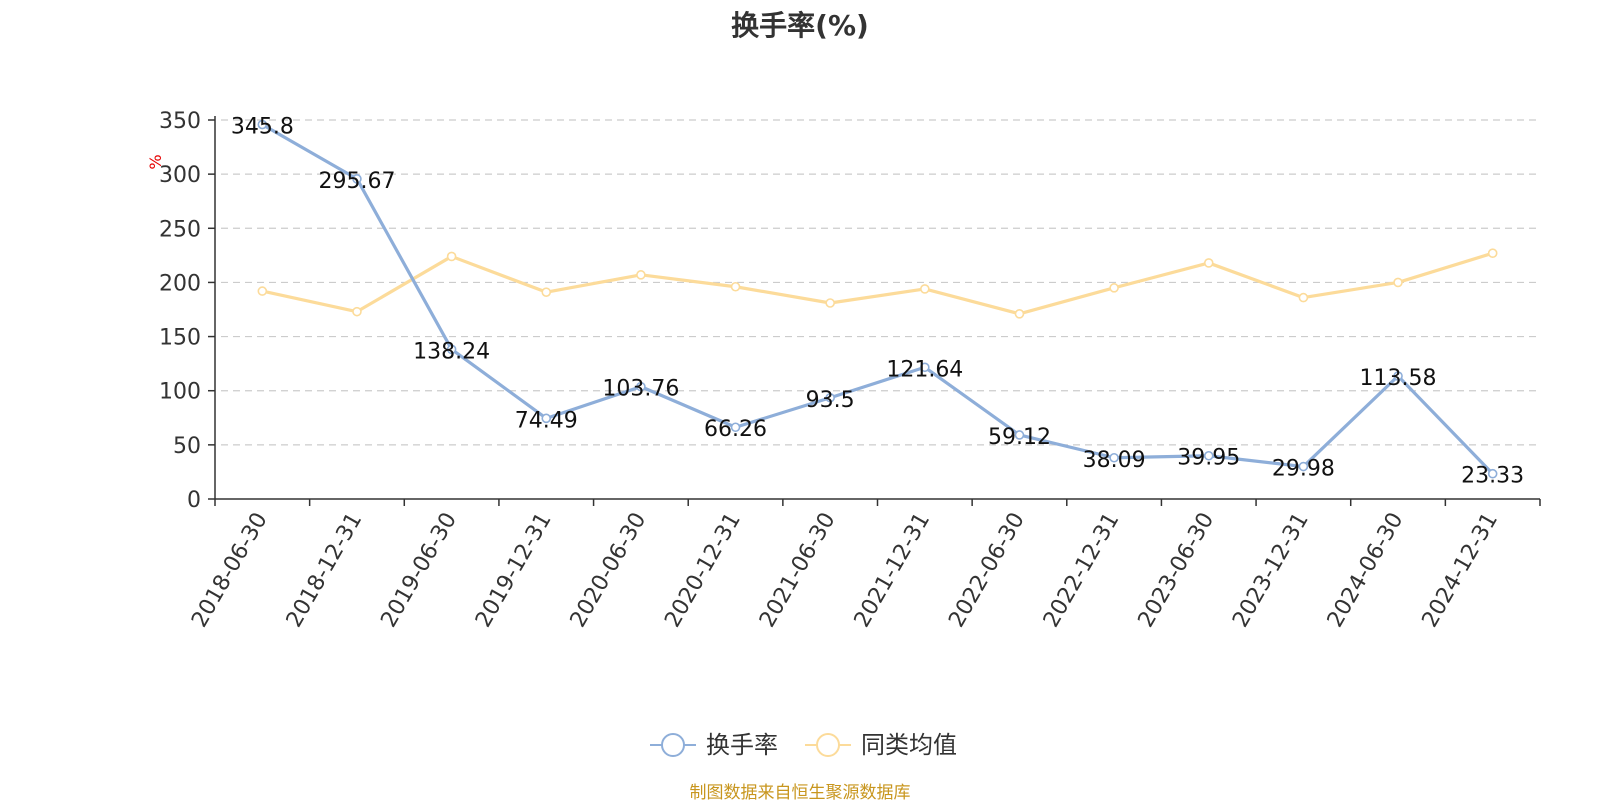  Describe the element at coordinates (800, 793) in the screenshot. I see `source-note: 制图数据来自恒生聚源数据库` at that location.